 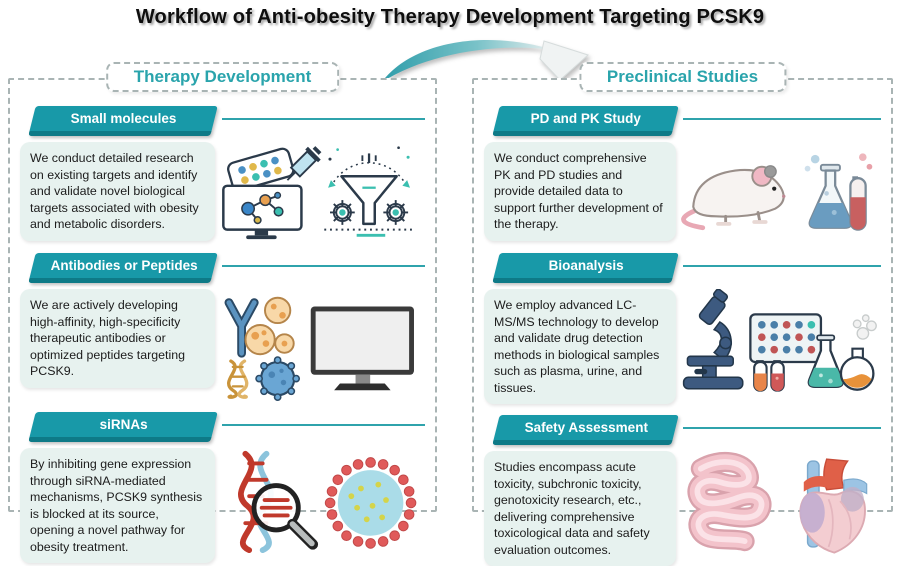 I want to click on syringe-icon, so click(x=304, y=163).